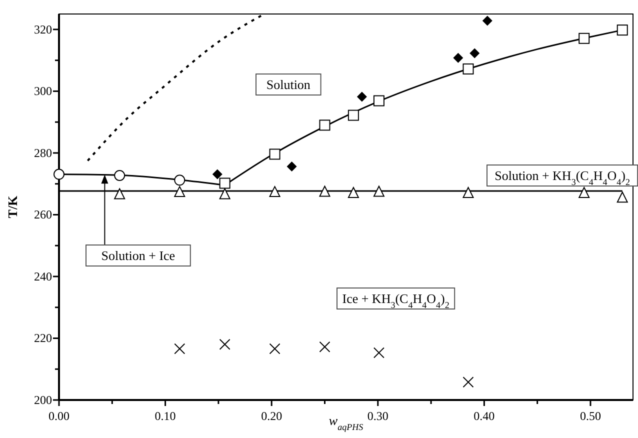 The width and height of the screenshot is (638, 438). Describe the element at coordinates (288, 84) in the screenshot. I see `annotation: Solution` at that location.